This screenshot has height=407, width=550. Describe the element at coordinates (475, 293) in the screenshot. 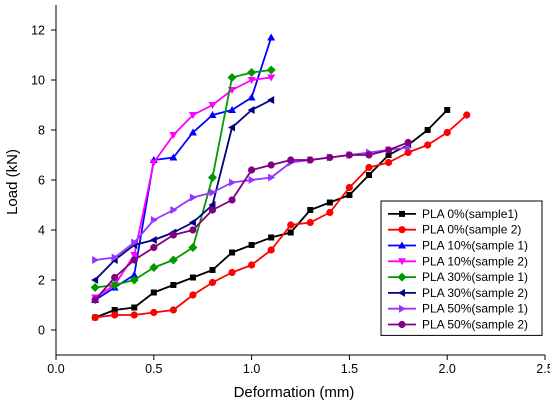

I see `legend-label: PLA 30%(sample 2)` at that location.